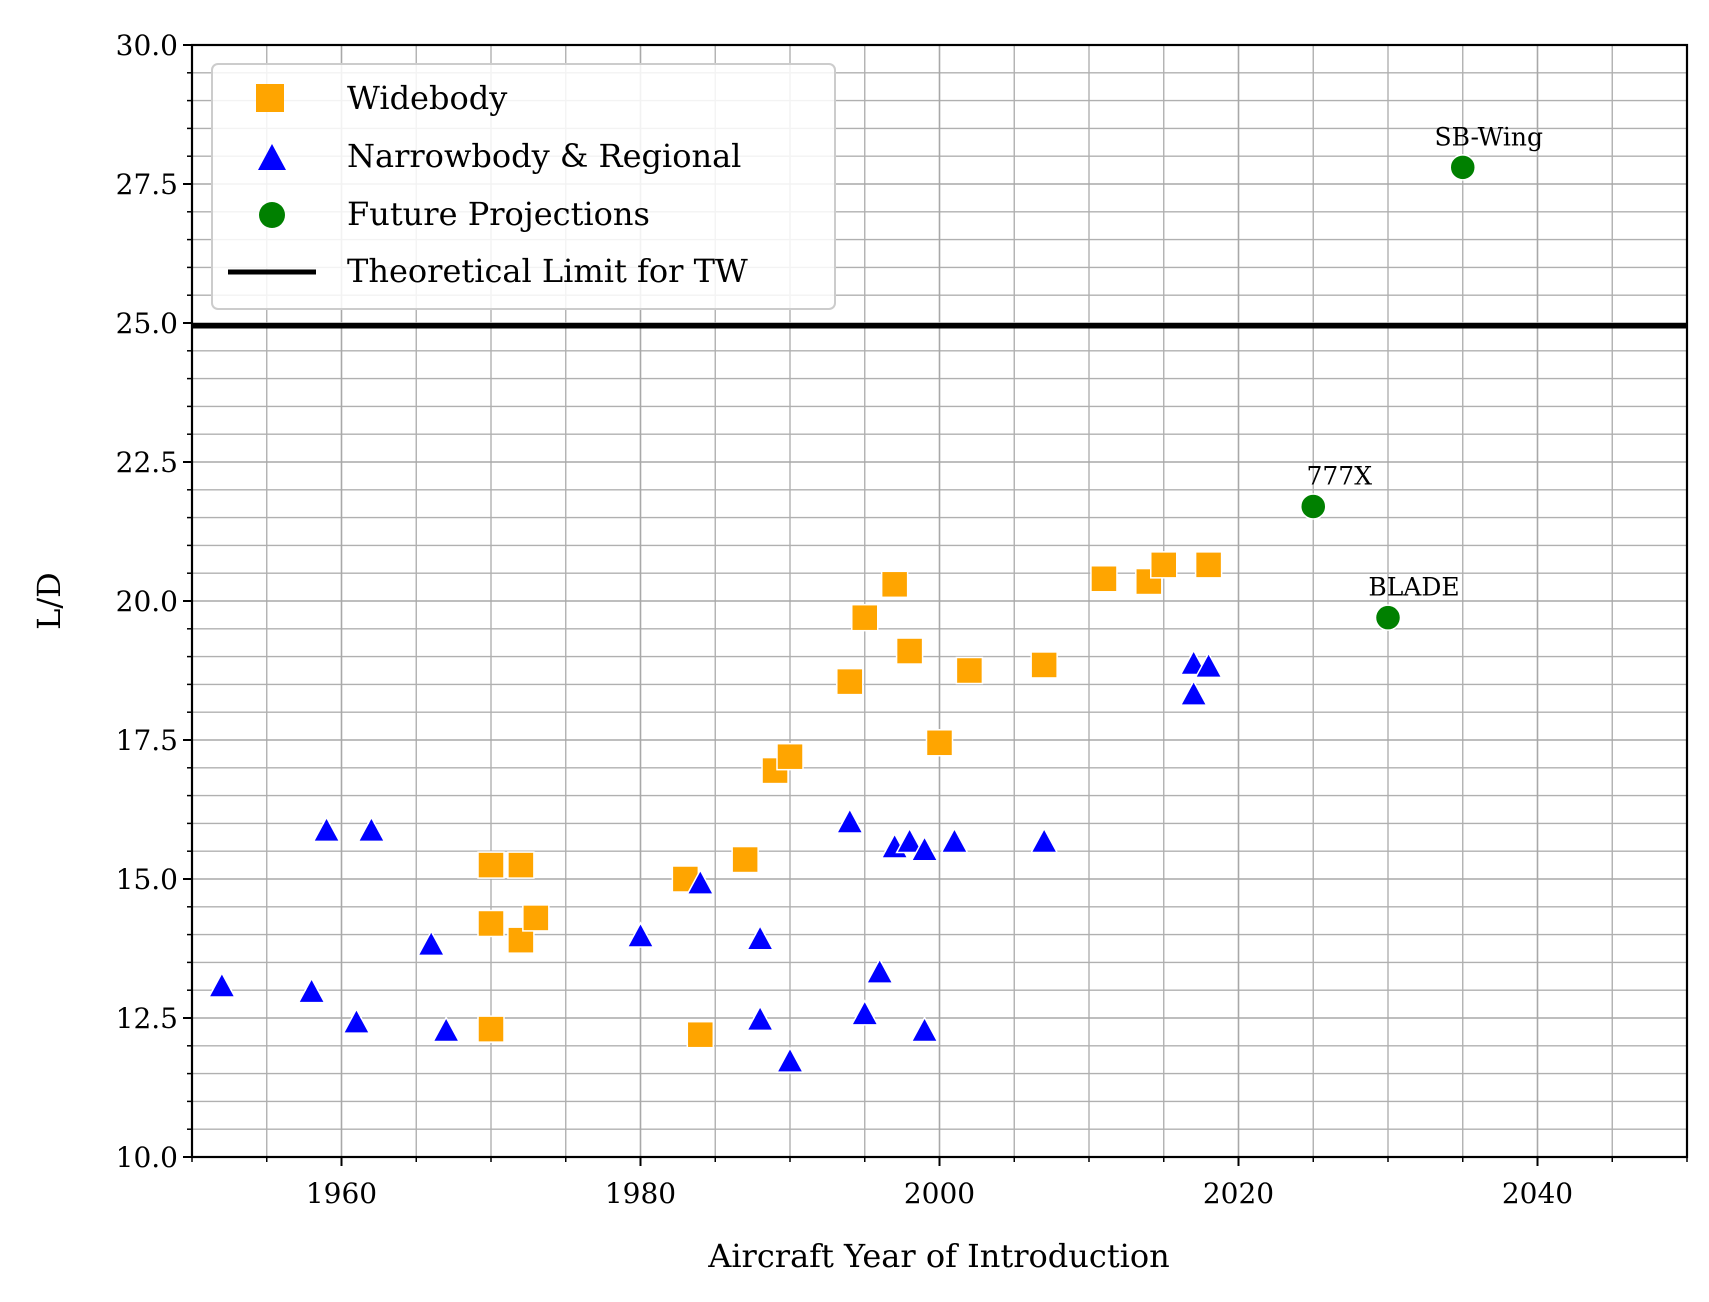 This screenshot has height=1302, width=1709. Describe the element at coordinates (1339, 475) in the screenshot. I see `point-label: 777X` at that location.